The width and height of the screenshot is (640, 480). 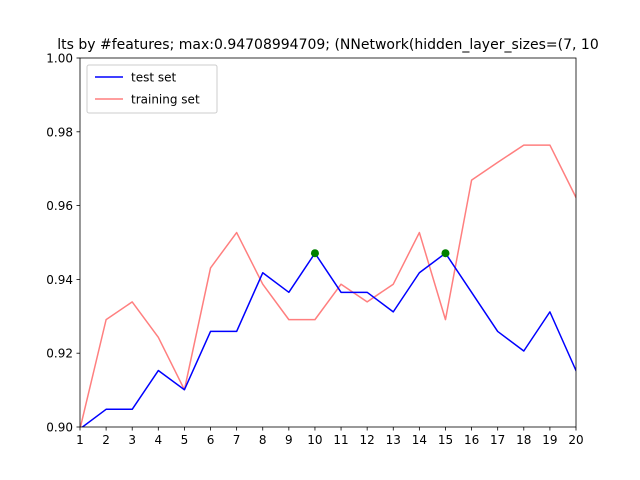 What do you see at coordinates (237, 440) in the screenshot?
I see `x-tick-label: 7` at bounding box center [237, 440].